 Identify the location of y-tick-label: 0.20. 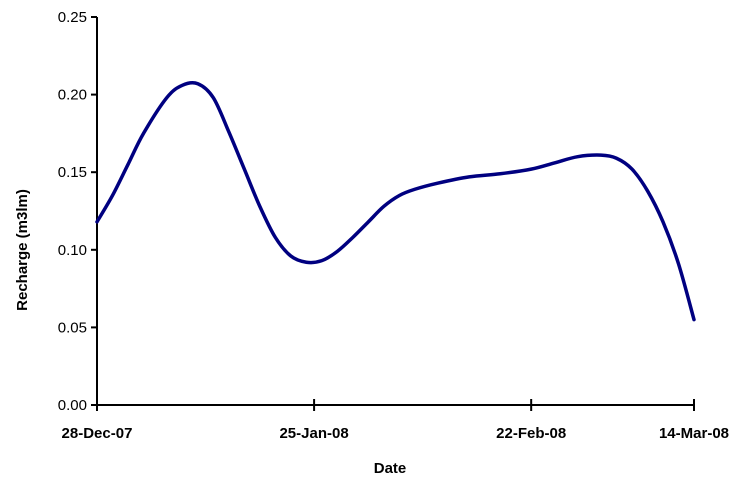
(72, 95).